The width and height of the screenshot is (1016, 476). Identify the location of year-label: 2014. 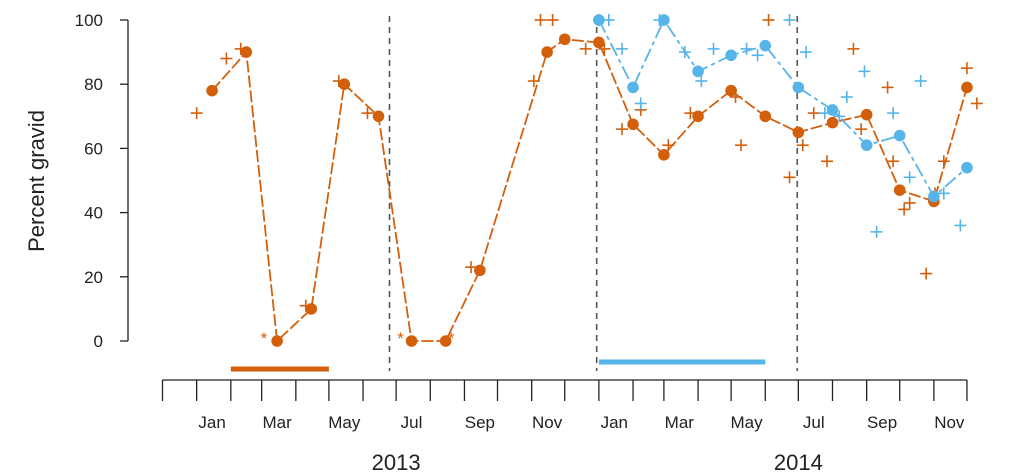
(798, 462).